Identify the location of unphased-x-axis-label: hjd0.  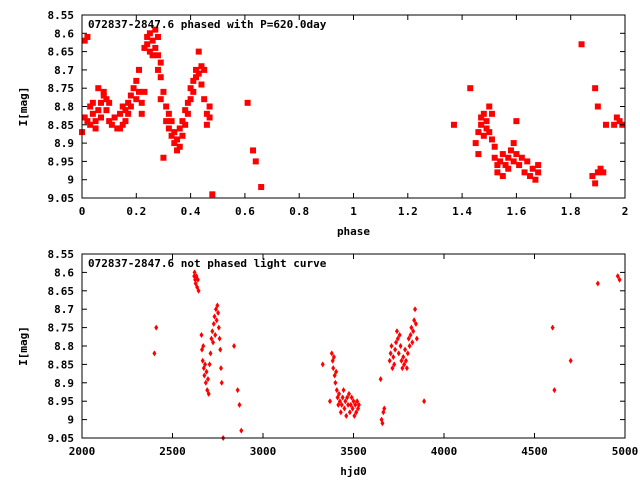
(353, 471).